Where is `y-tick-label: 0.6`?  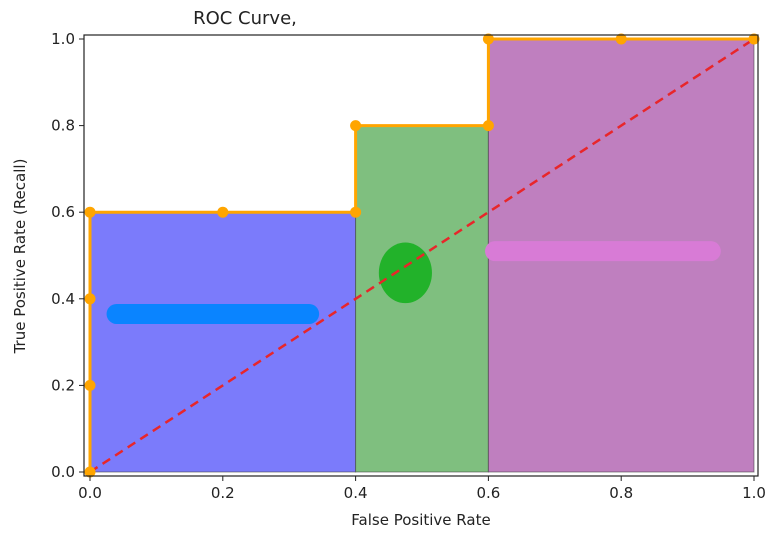 y-tick-label: 0.6 is located at coordinates (63, 212).